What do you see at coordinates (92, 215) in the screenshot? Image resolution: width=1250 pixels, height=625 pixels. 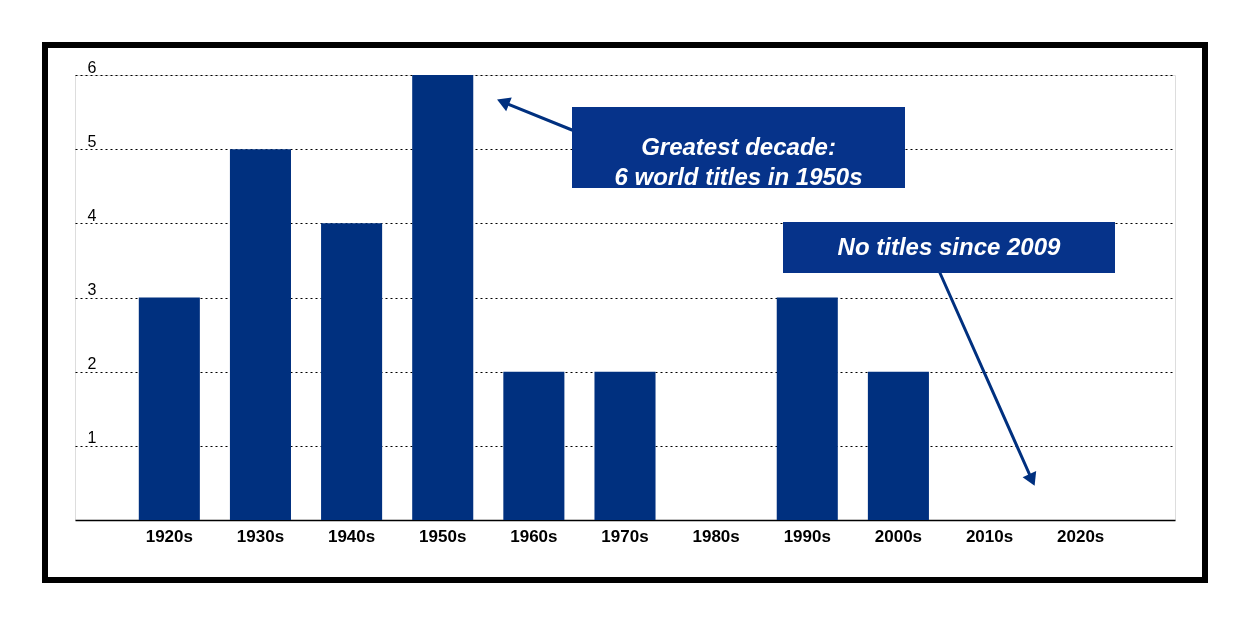 I see `y-tick-label: 4` at bounding box center [92, 215].